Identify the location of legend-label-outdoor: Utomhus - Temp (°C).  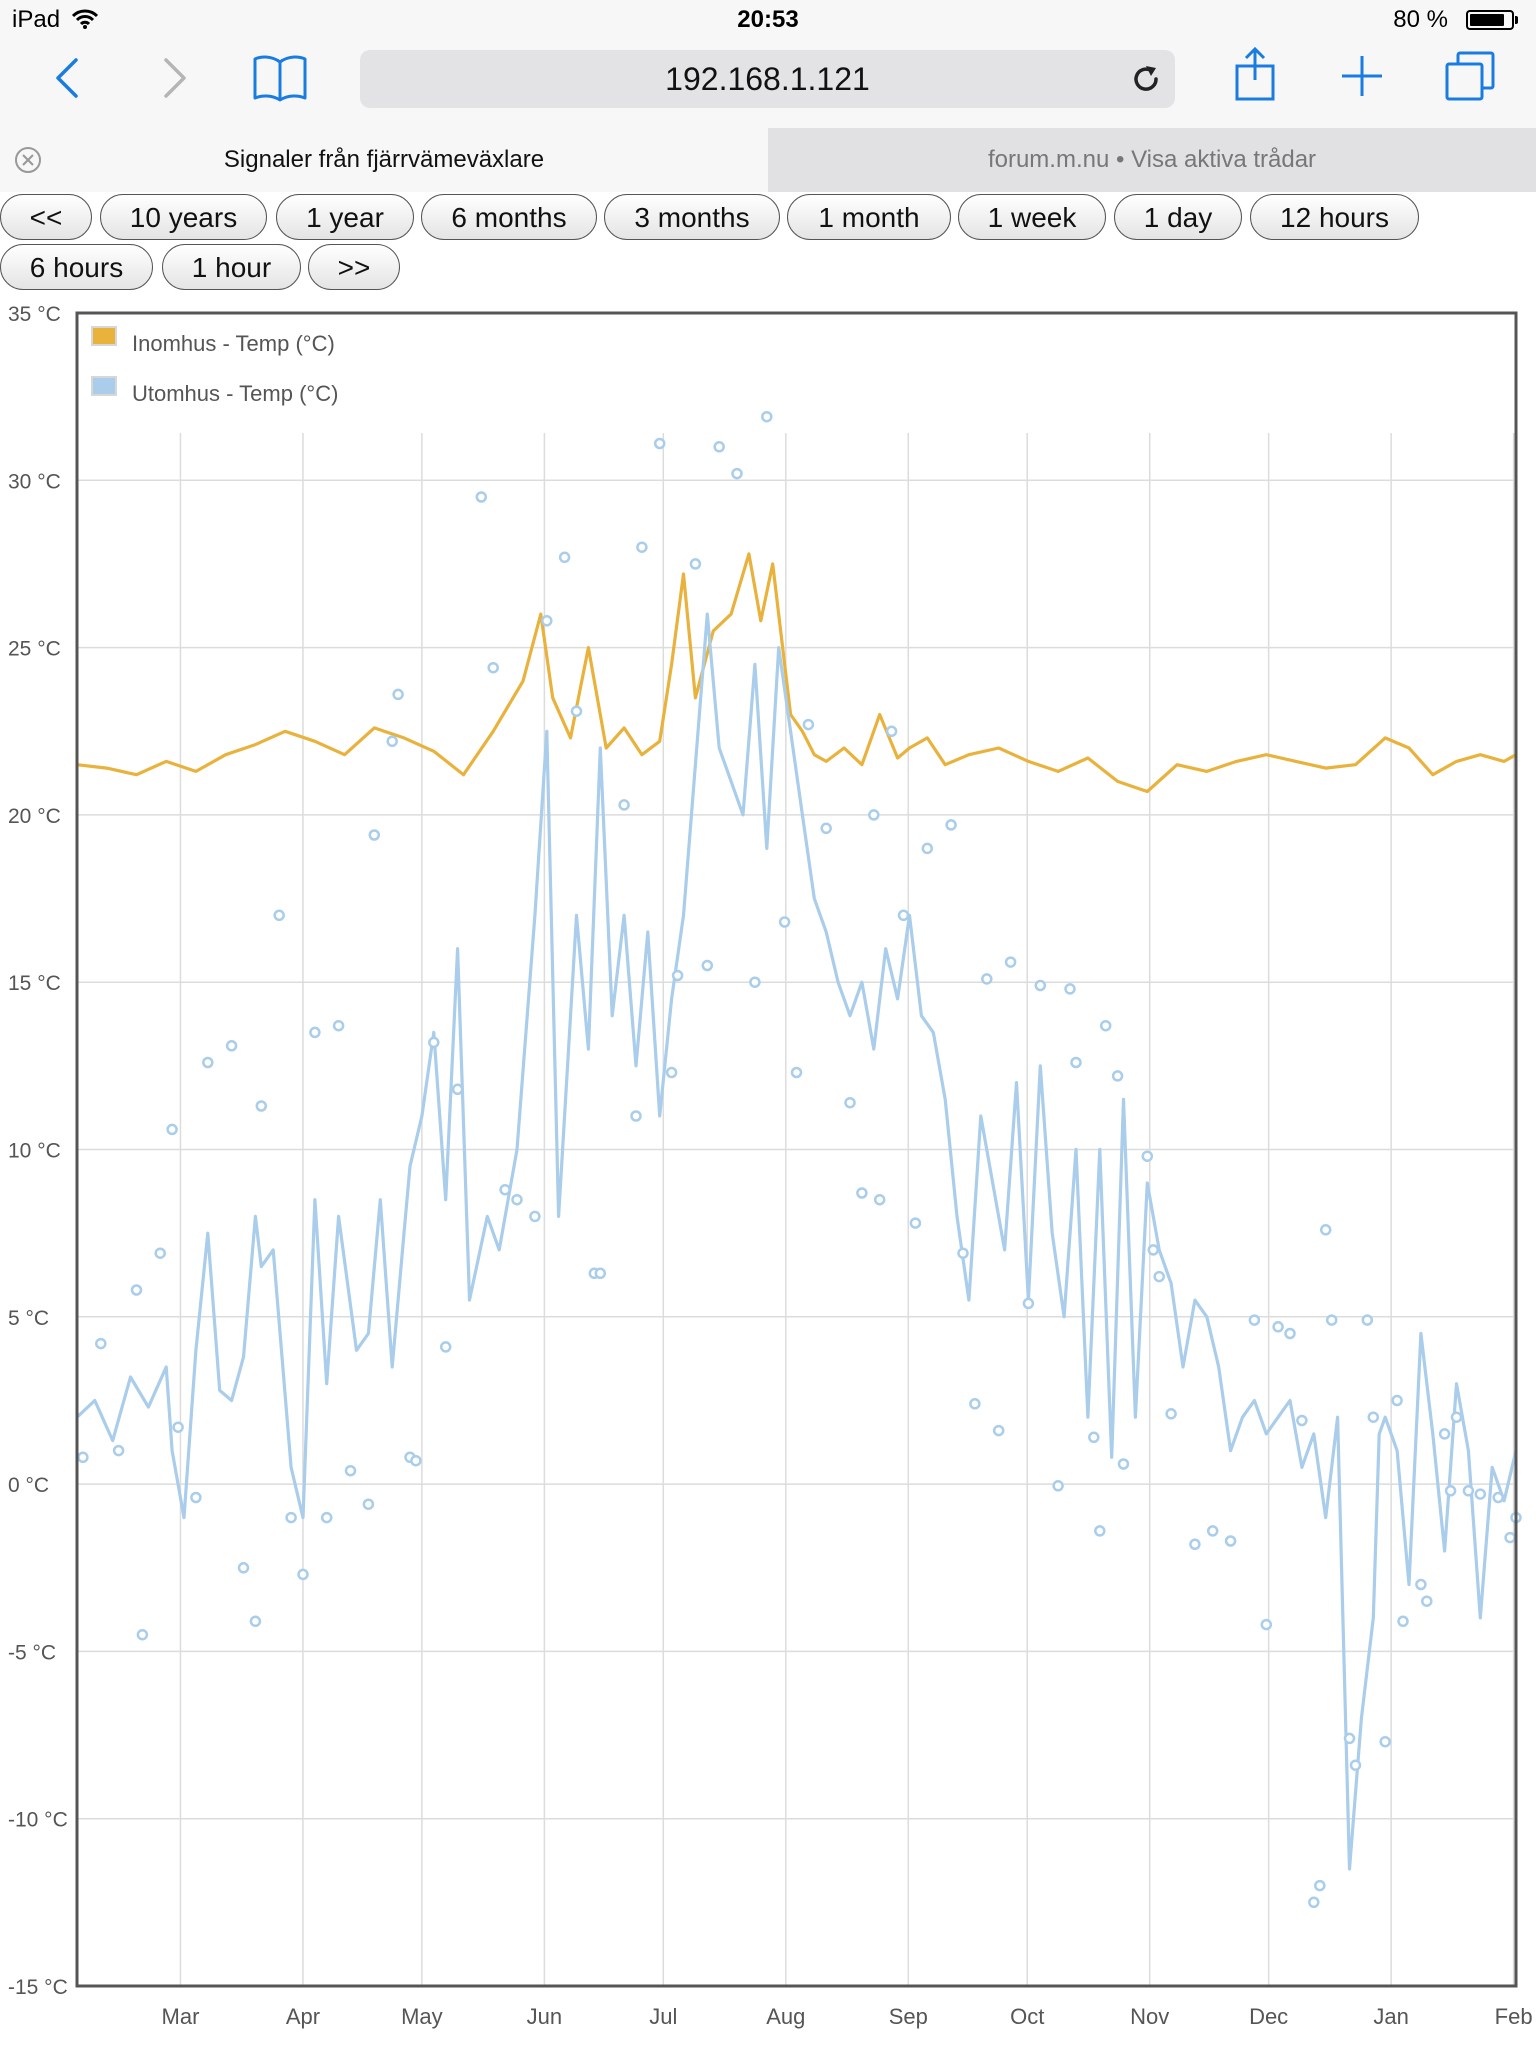
(235, 393).